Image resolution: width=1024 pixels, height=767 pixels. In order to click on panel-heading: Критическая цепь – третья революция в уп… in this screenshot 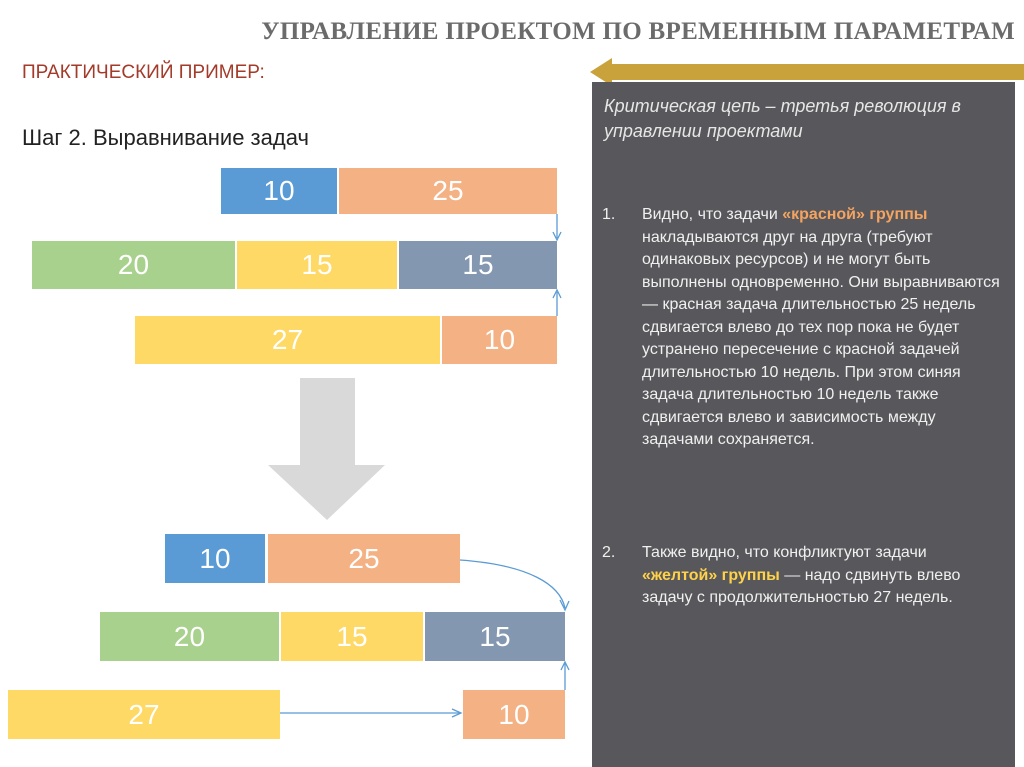, I will do `click(782, 118)`.